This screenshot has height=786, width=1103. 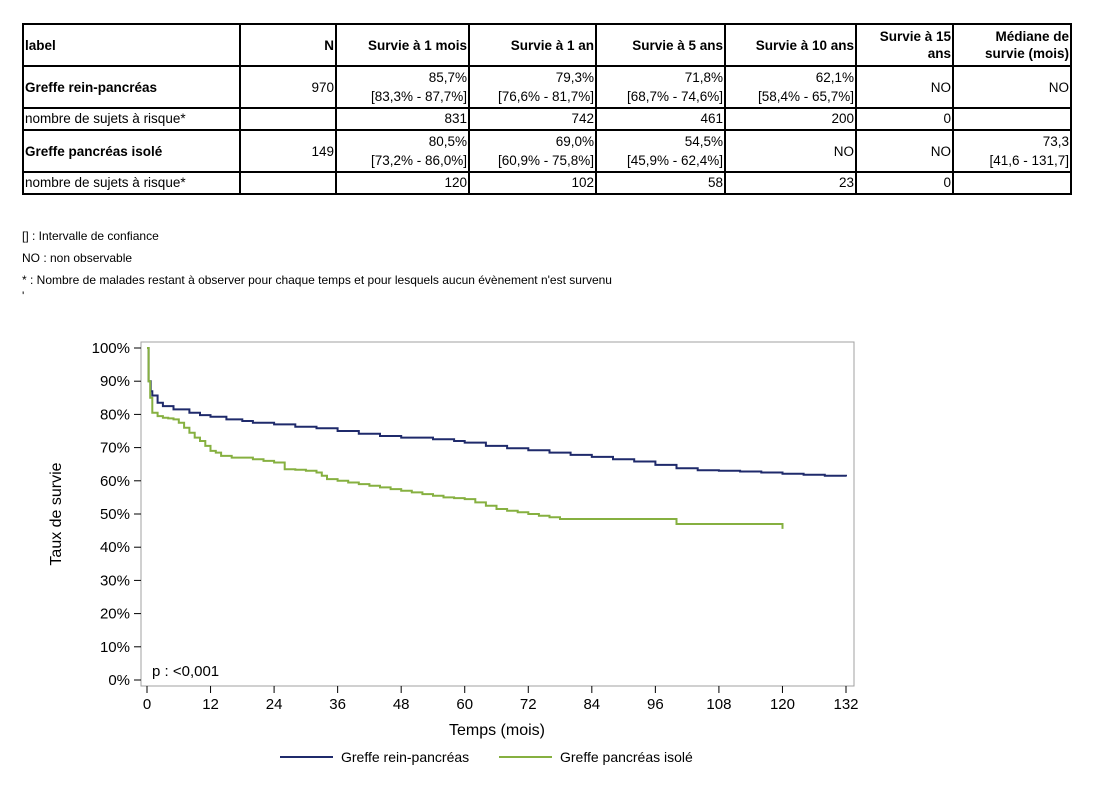 What do you see at coordinates (288, 45) in the screenshot?
I see `header-n: N` at bounding box center [288, 45].